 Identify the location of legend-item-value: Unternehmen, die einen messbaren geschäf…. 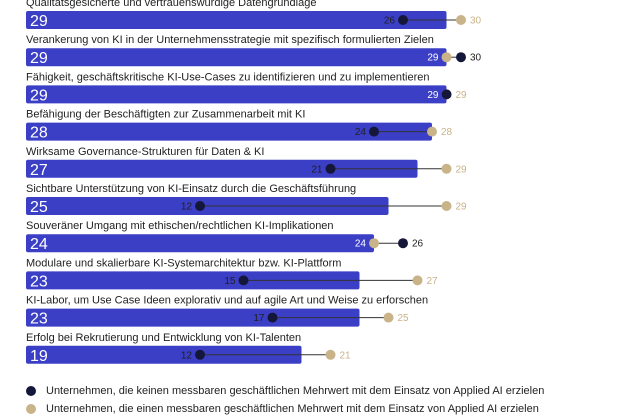
(282, 409).